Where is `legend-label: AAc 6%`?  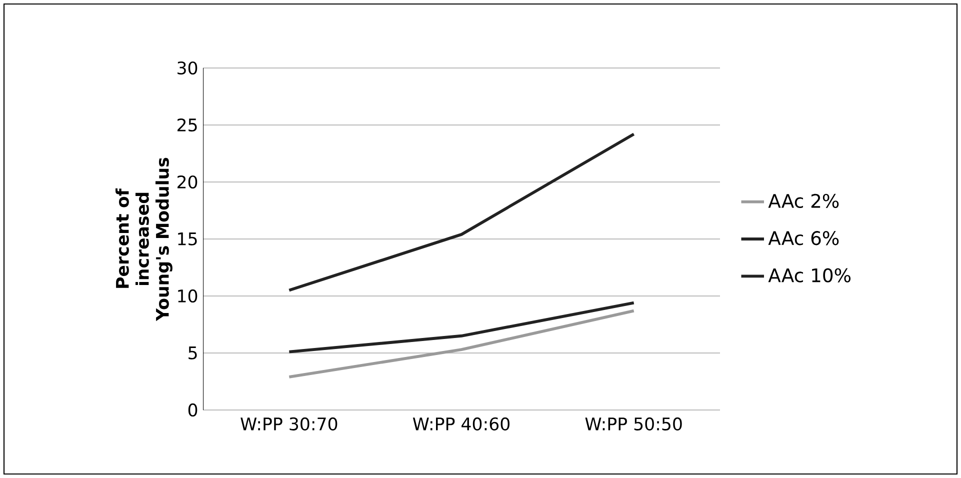
legend-label: AAc 6% is located at coordinates (803, 238).